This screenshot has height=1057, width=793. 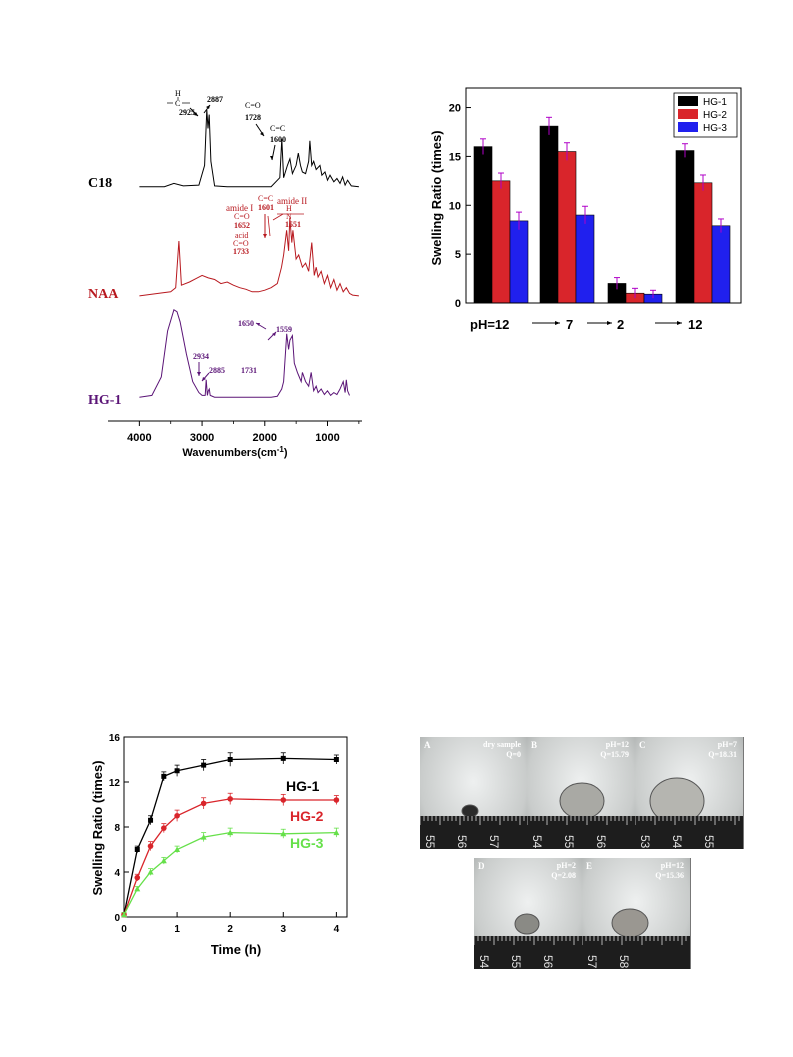 What do you see at coordinates (217, 370) in the screenshot?
I see `annot-hg-2885: 2885` at bounding box center [217, 370].